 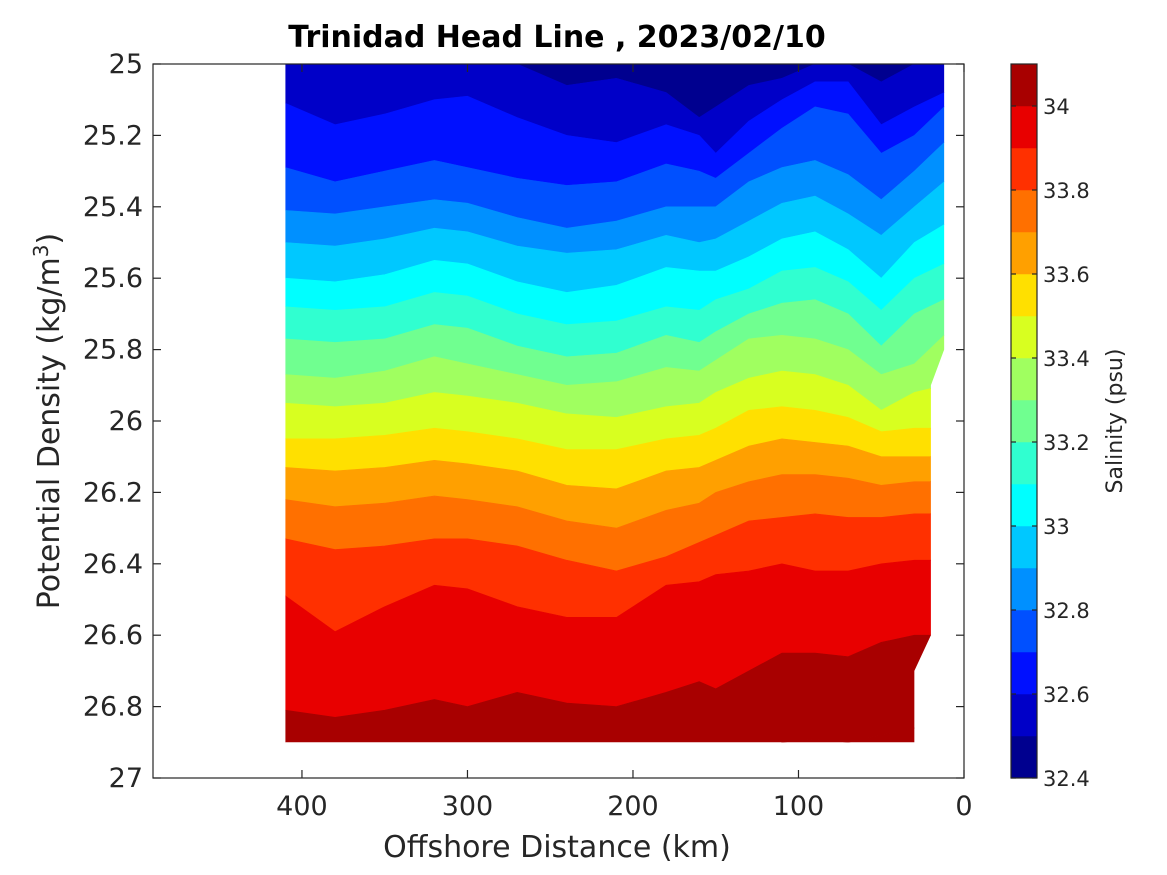 What do you see at coordinates (557, 847) in the screenshot?
I see `x-axis-label: Offshore Distance (km)` at bounding box center [557, 847].